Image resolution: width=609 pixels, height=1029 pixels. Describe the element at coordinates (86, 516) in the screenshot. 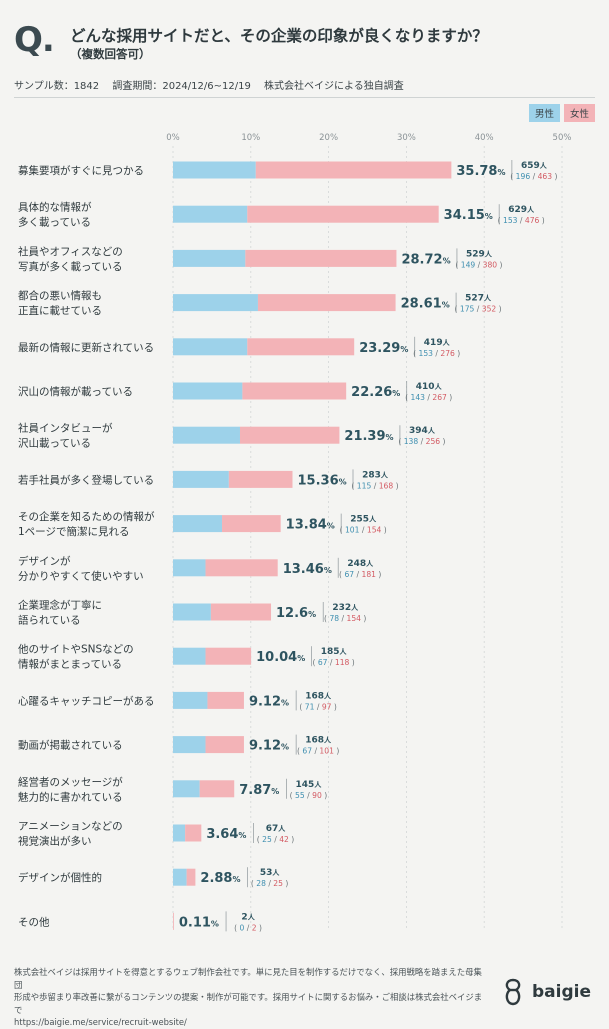

I see `category-label-line: その企業を知るための情報が` at that location.